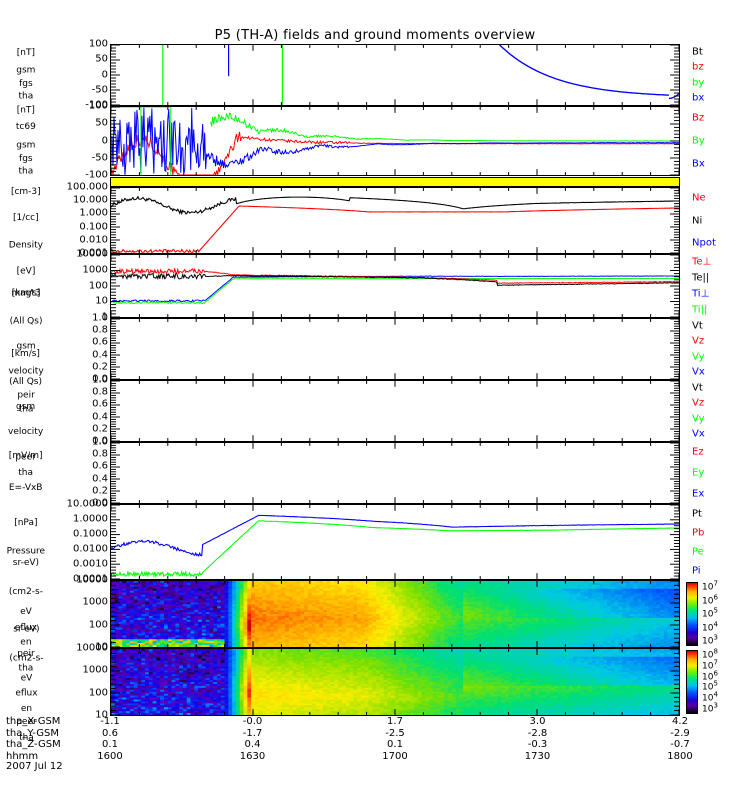 The width and height of the screenshot is (750, 800). I want to click on y-tick-label: 100.000, so click(87, 187).